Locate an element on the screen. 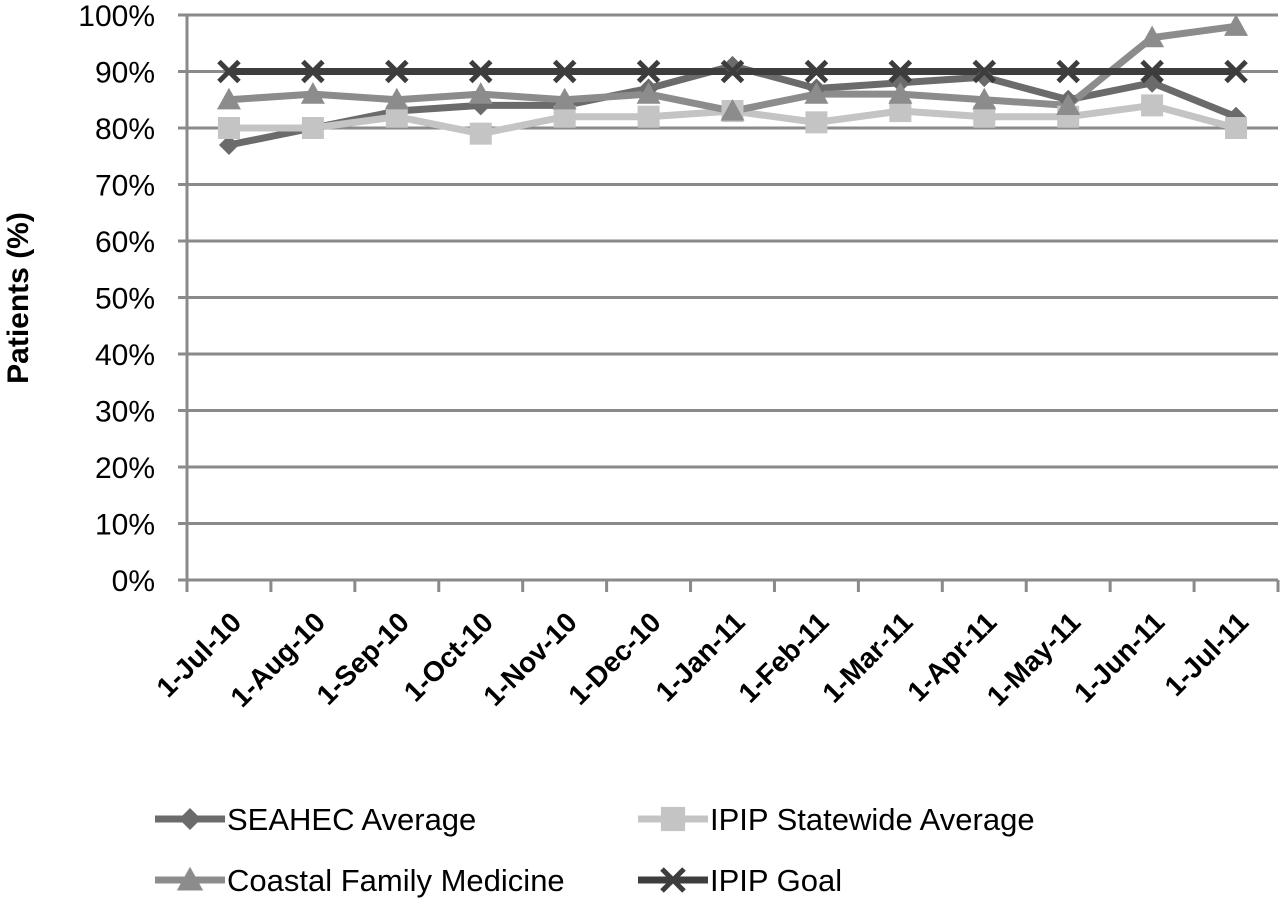 This screenshot has width=1280, height=905. y-tick-label: 10% is located at coordinates (125, 525).